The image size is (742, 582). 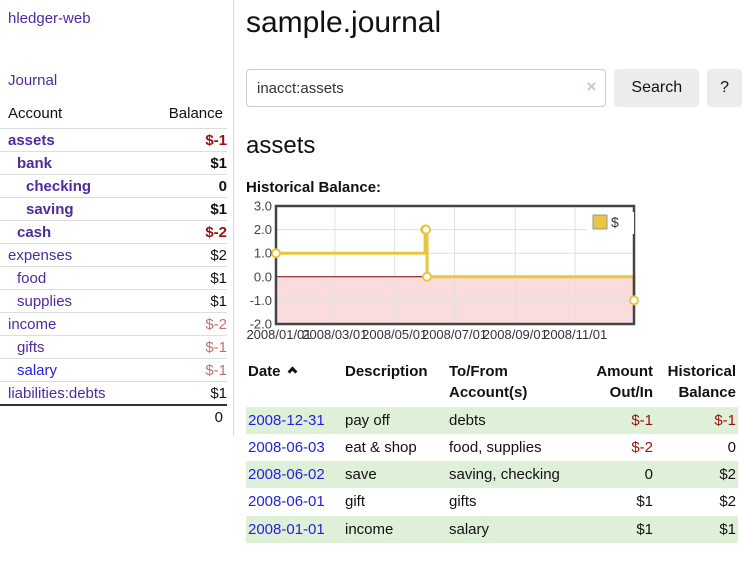 I want to click on account-link-gifts: gifts, so click(x=31, y=347).